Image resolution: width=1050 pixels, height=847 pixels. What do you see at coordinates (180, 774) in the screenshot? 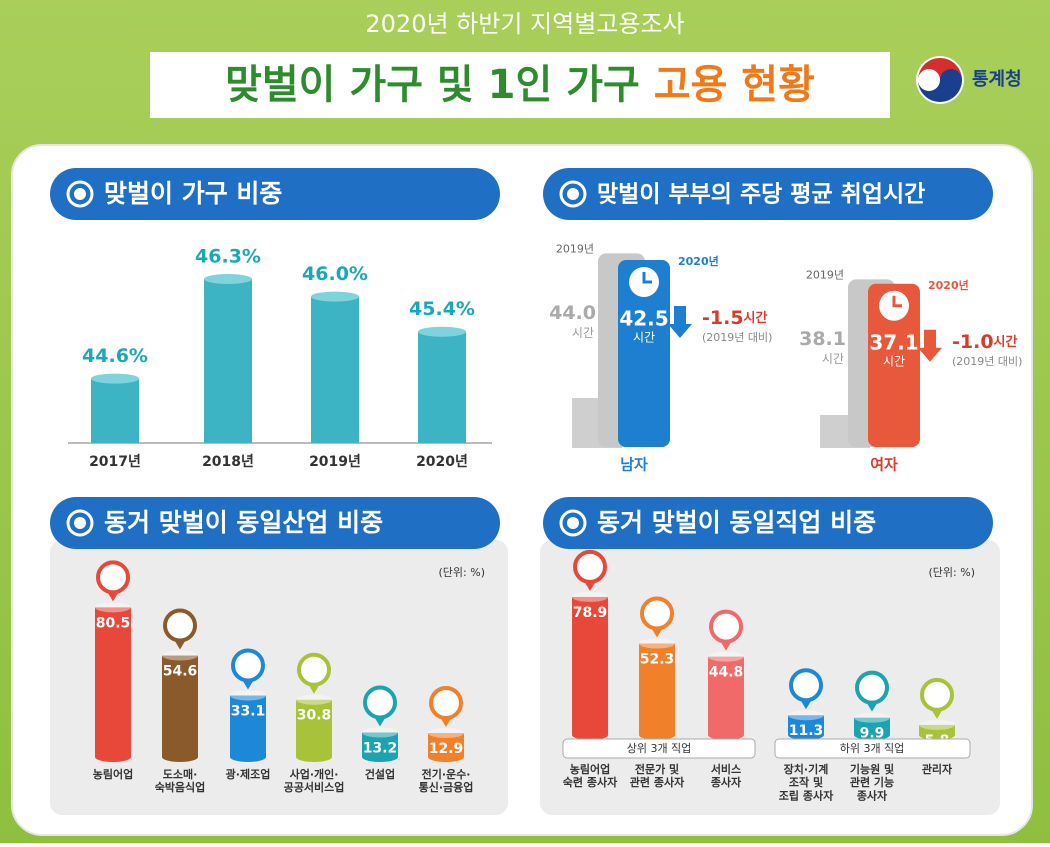
I see `text-line: 도소매·` at bounding box center [180, 774].